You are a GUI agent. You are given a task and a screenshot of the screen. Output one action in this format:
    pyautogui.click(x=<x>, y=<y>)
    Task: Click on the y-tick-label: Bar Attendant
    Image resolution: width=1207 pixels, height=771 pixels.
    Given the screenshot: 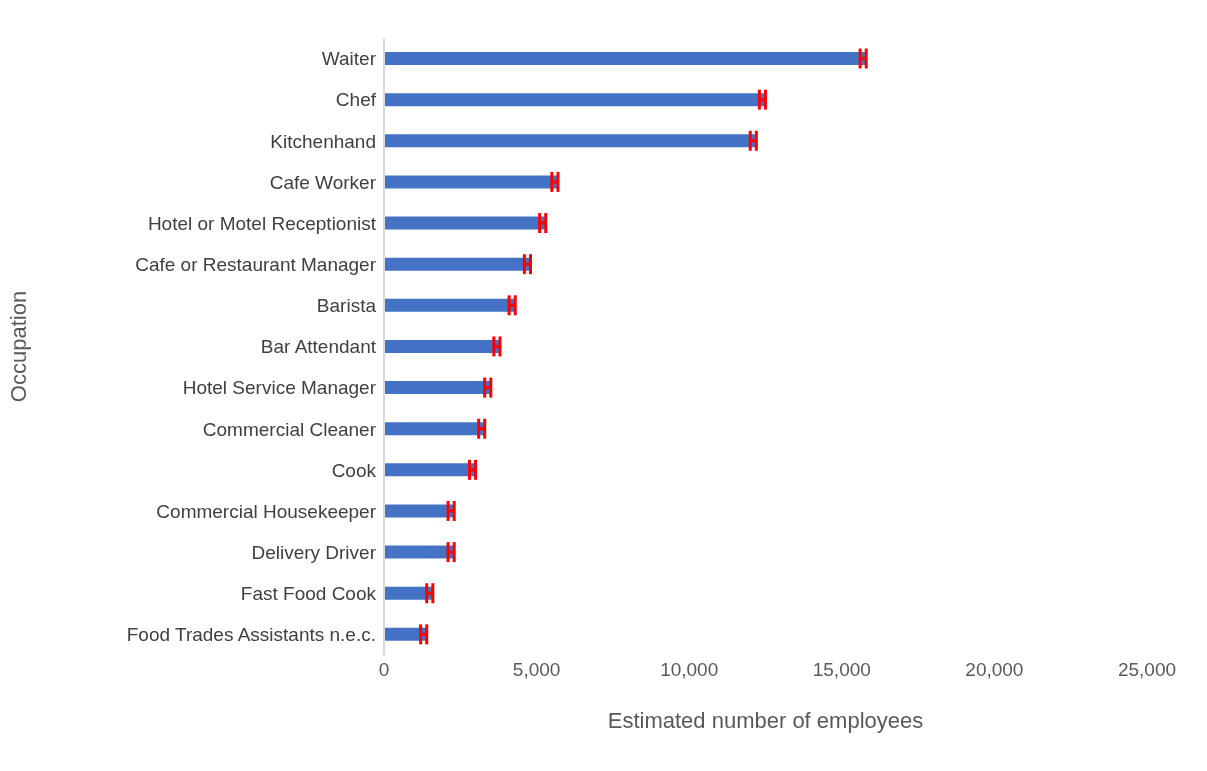 What is the action you would take?
    pyautogui.click(x=318, y=347)
    